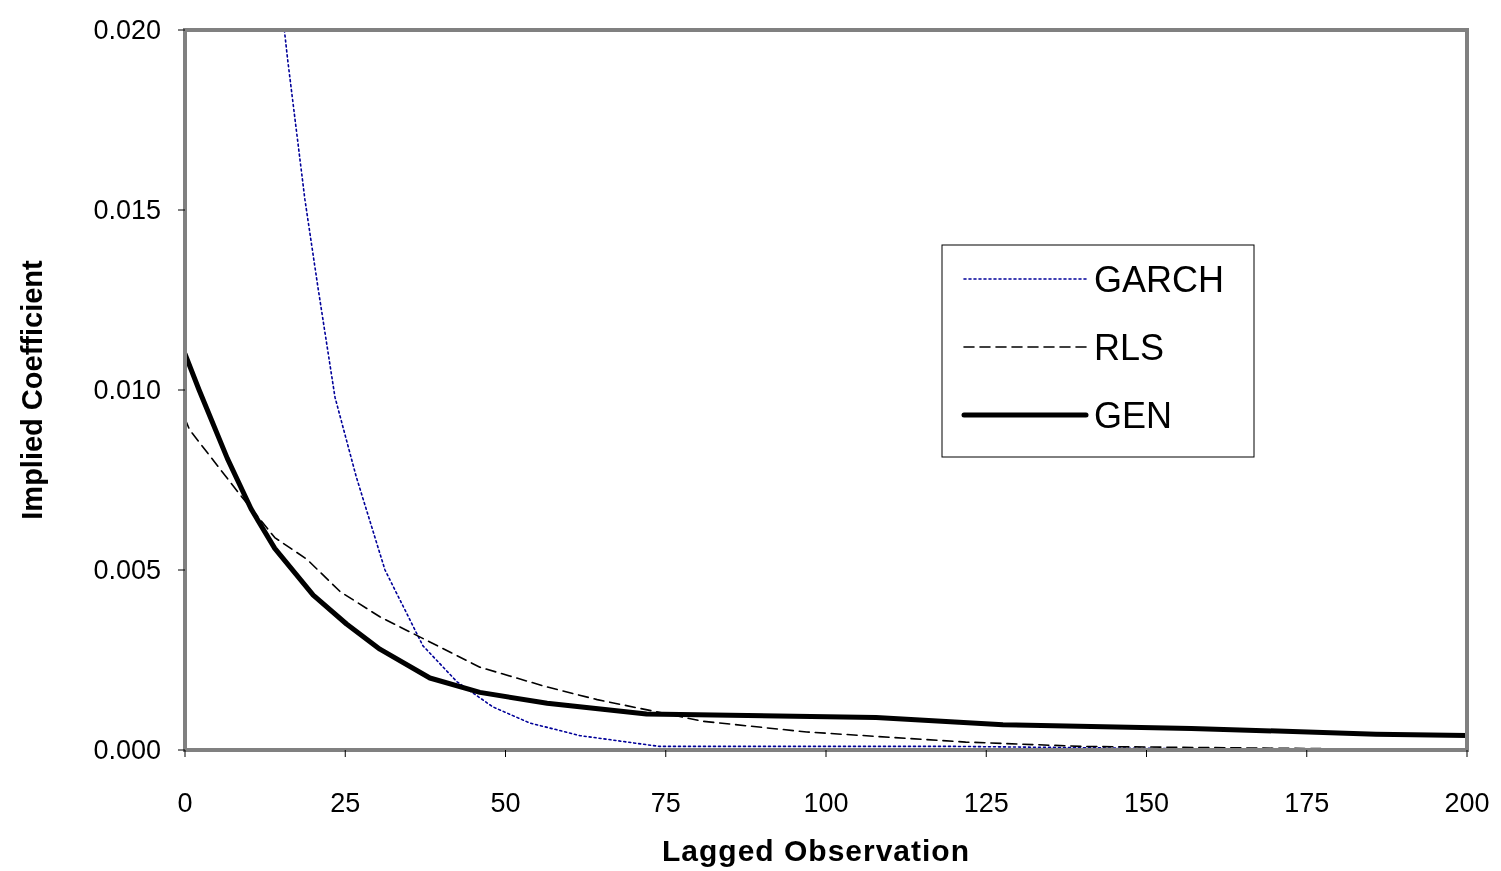 This screenshot has width=1501, height=871. Describe the element at coordinates (1467, 803) in the screenshot. I see `x-tick-label: 200` at that location.